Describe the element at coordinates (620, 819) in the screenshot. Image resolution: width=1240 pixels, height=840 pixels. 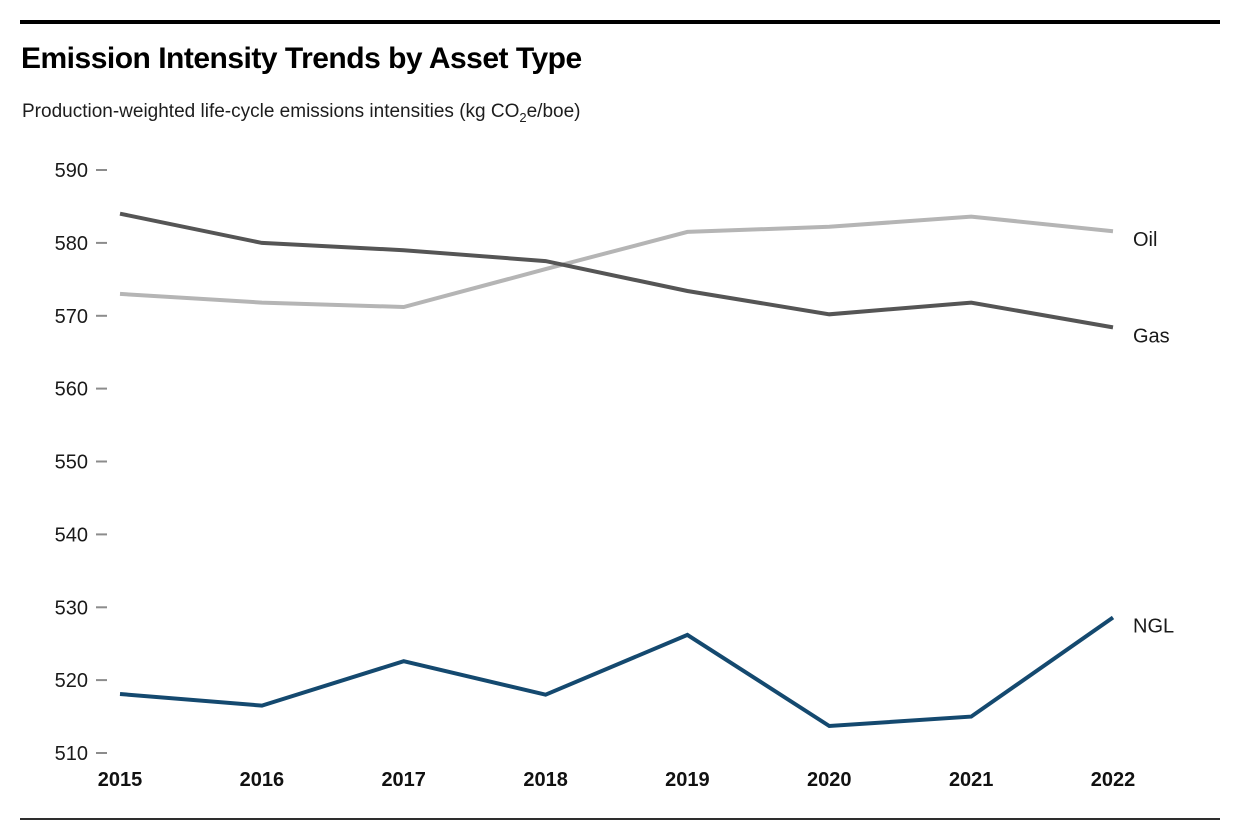
I see `bottom-rule` at that location.